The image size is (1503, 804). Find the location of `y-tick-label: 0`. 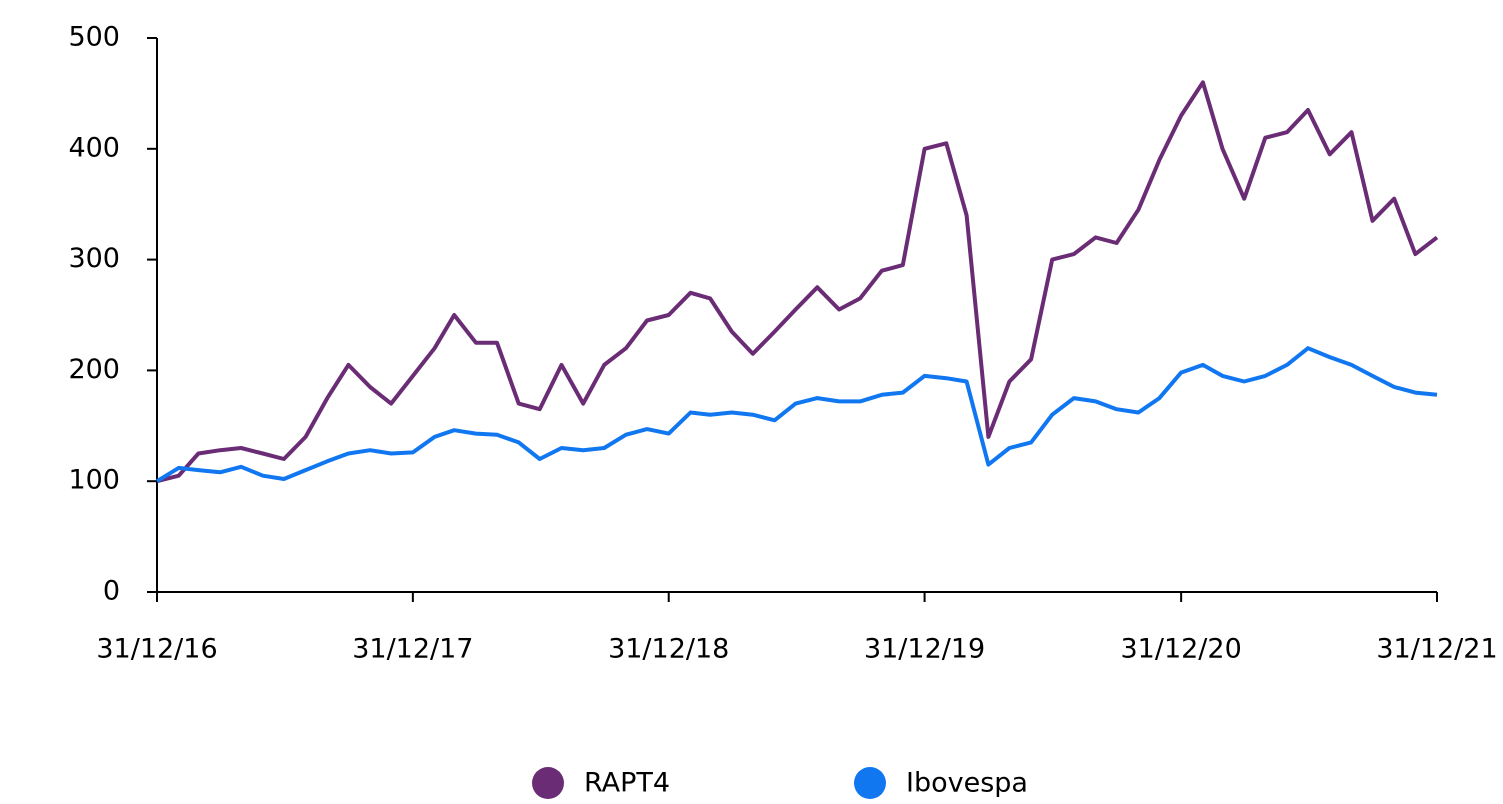

y-tick-label: 0 is located at coordinates (111, 591).